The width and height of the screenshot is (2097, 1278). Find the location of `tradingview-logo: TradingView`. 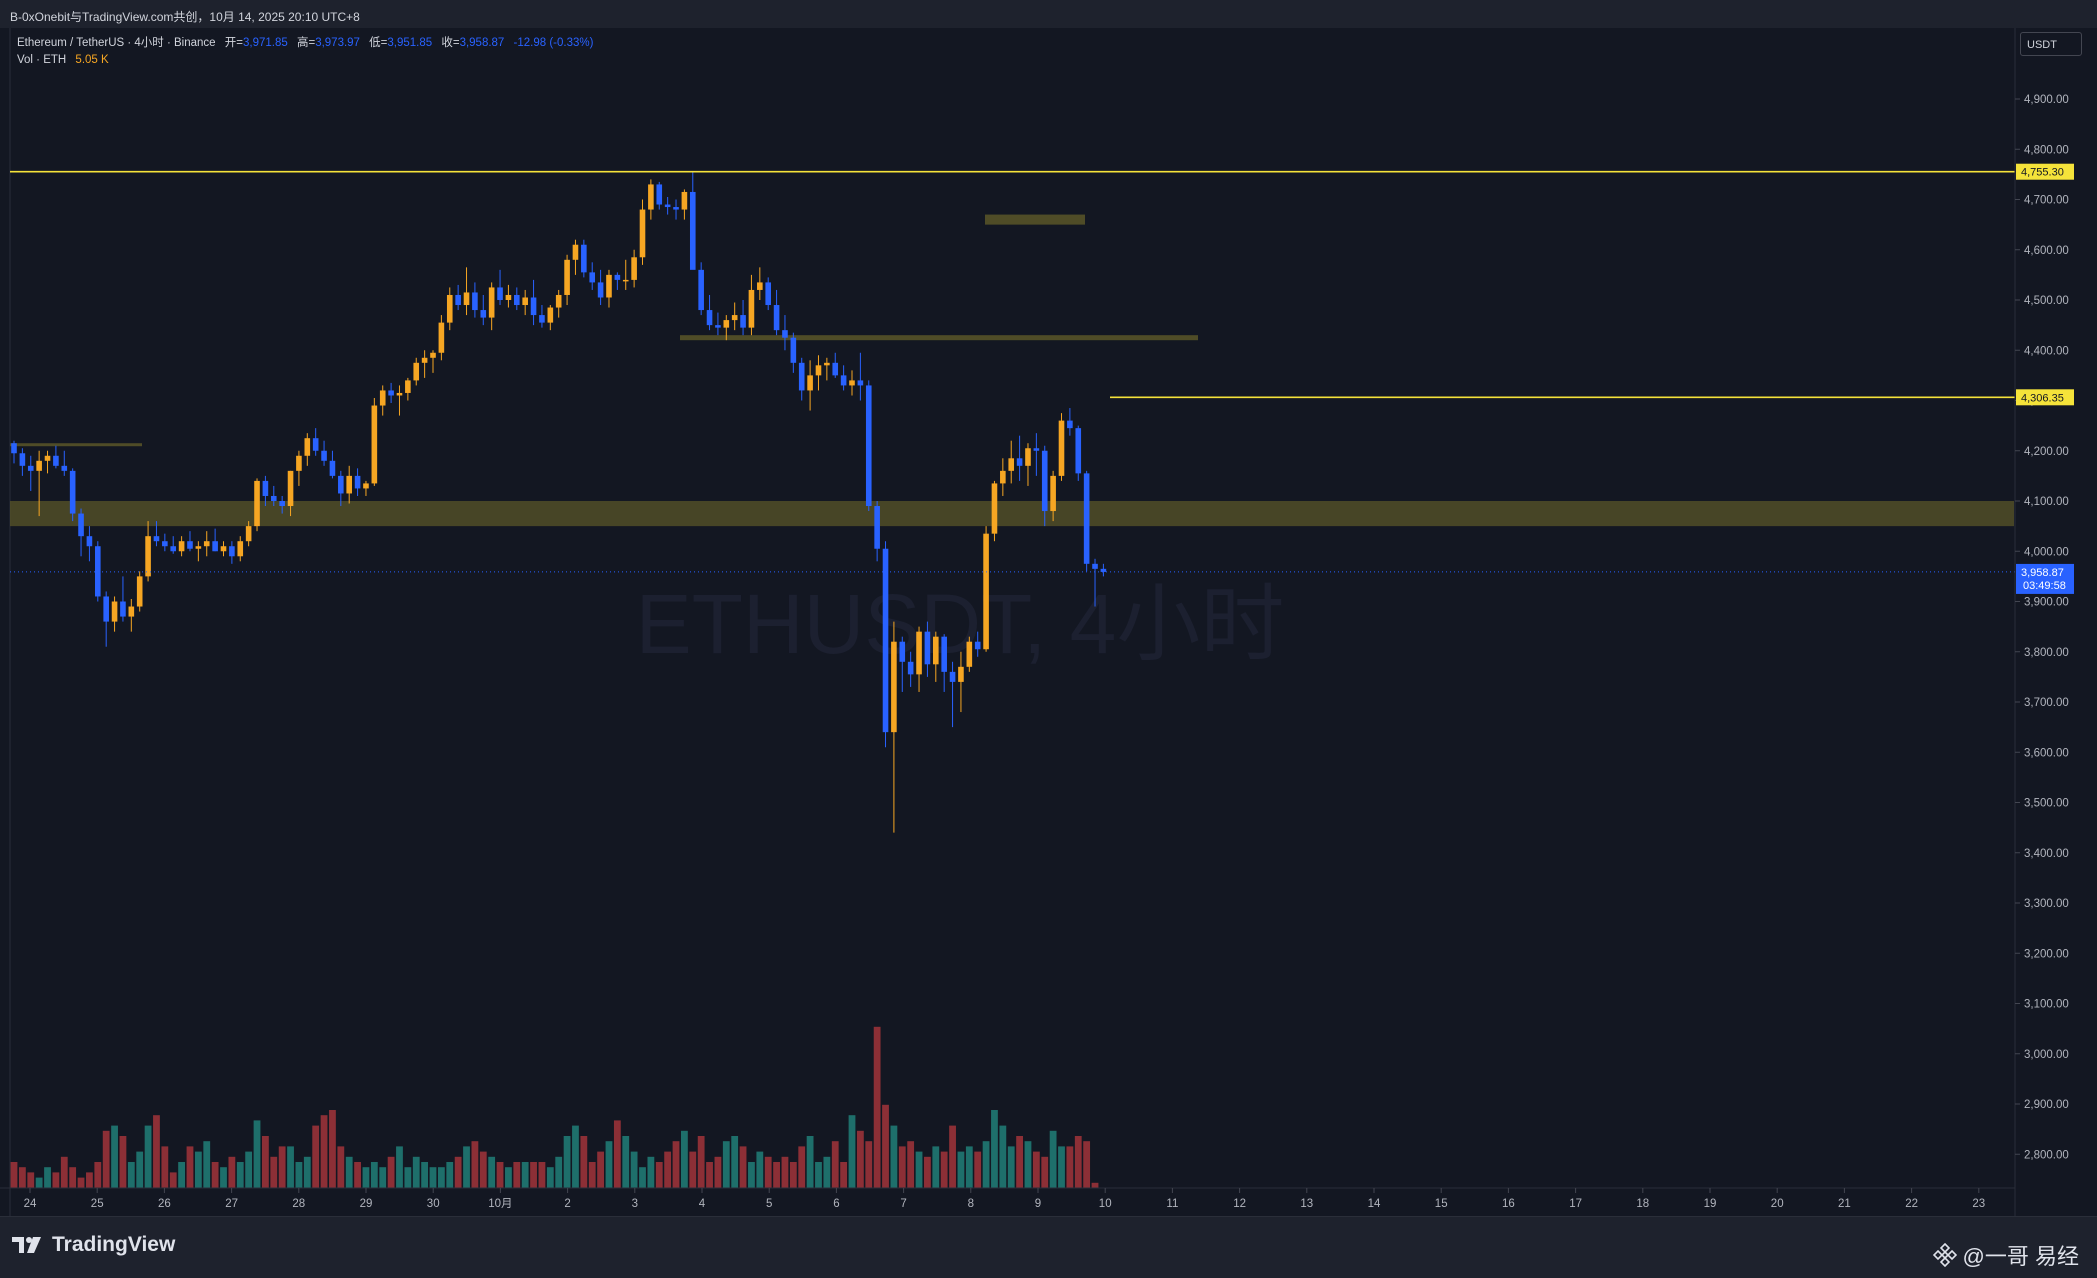

tradingview-logo: TradingView is located at coordinates (93, 1245).